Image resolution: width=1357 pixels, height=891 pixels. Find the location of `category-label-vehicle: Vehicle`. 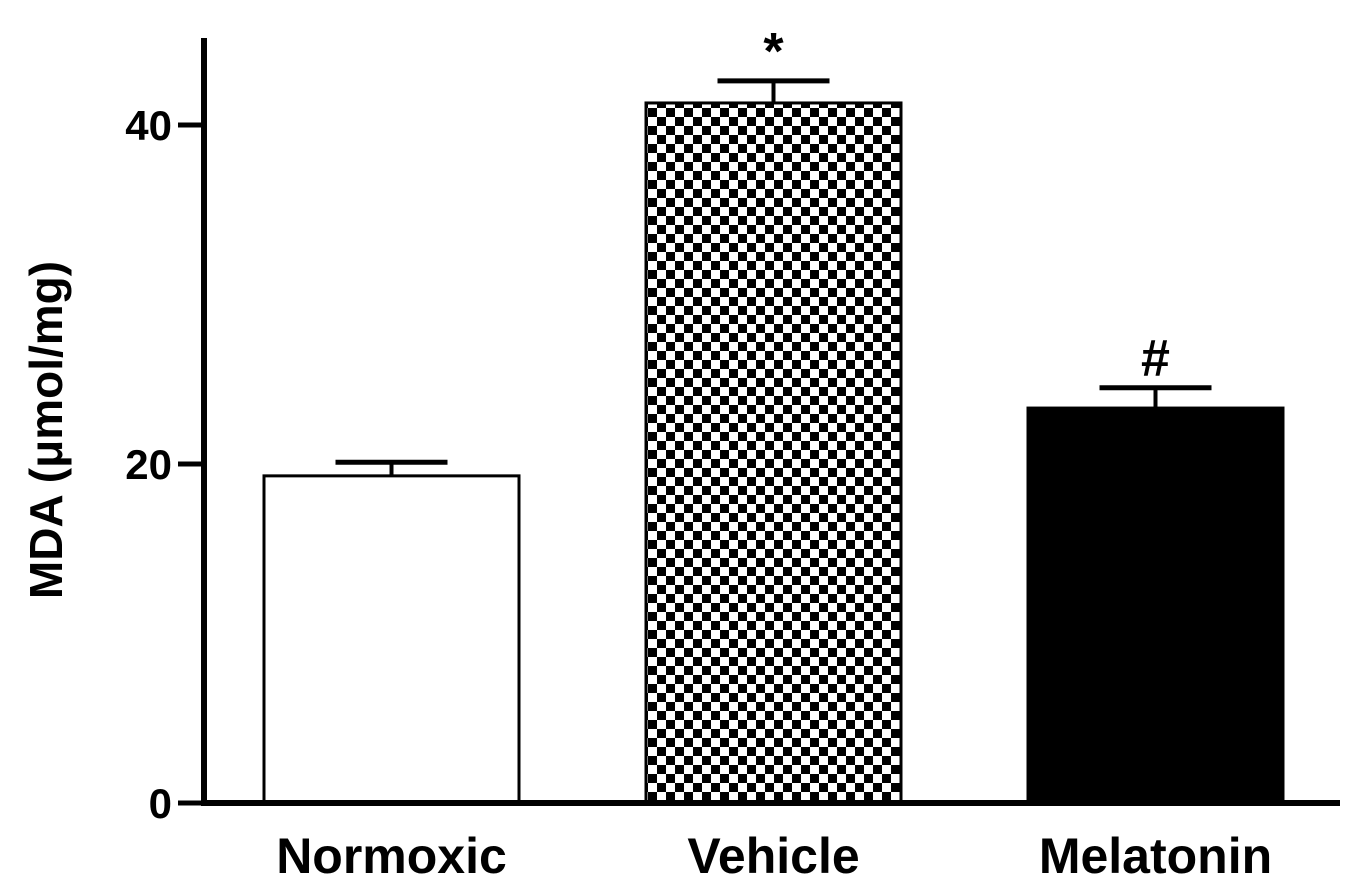

category-label-vehicle: Vehicle is located at coordinates (773, 856).